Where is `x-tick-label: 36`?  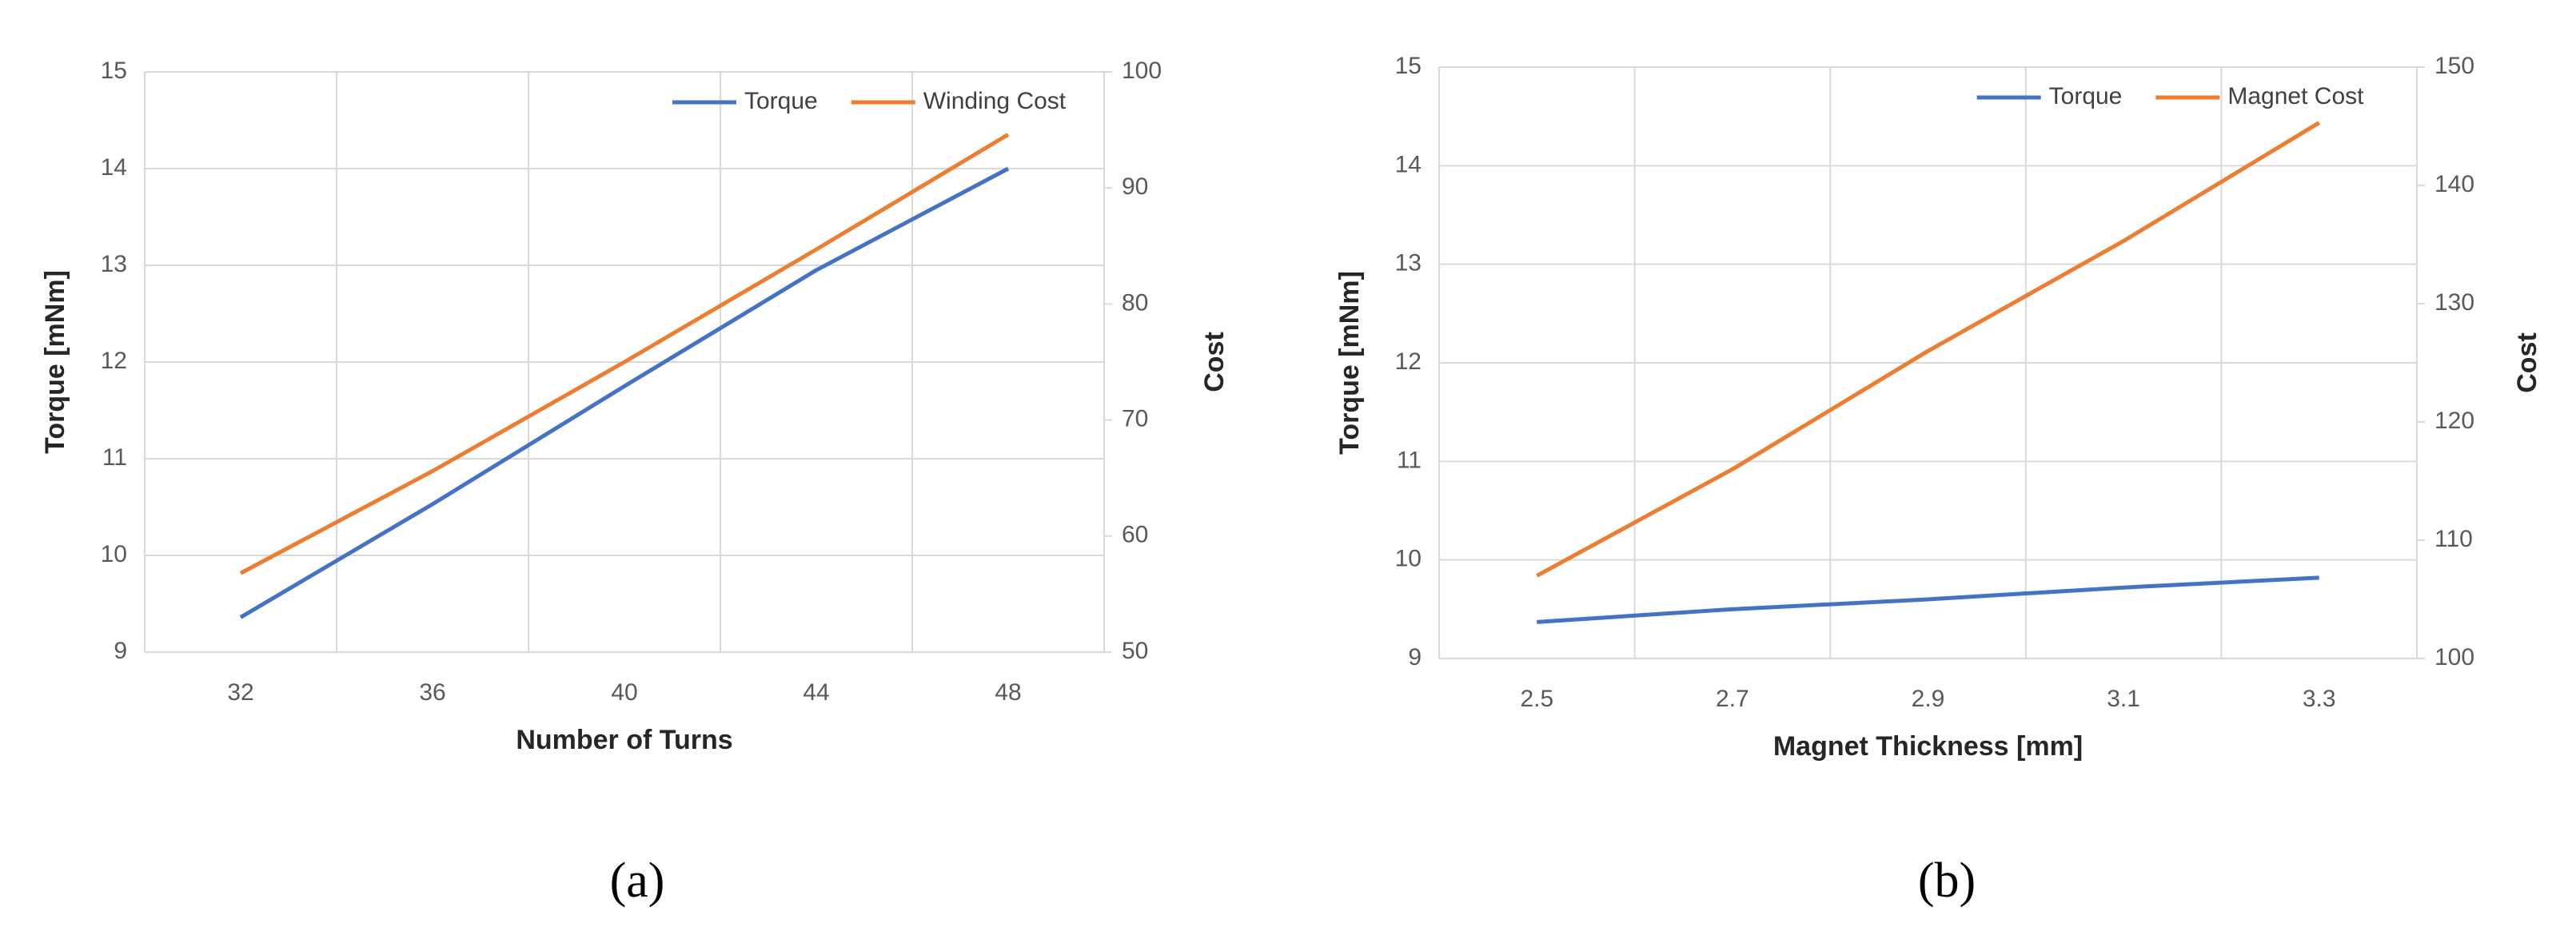 x-tick-label: 36 is located at coordinates (432, 692).